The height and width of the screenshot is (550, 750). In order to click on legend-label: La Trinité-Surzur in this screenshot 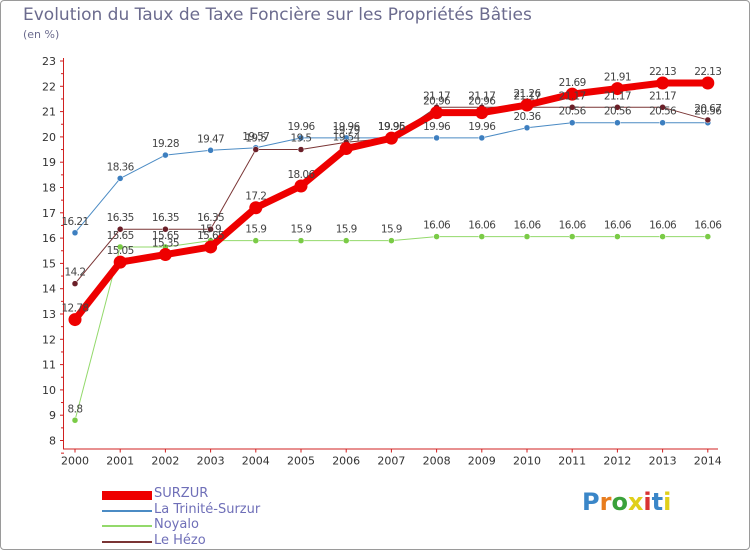, I will do `click(207, 509)`.